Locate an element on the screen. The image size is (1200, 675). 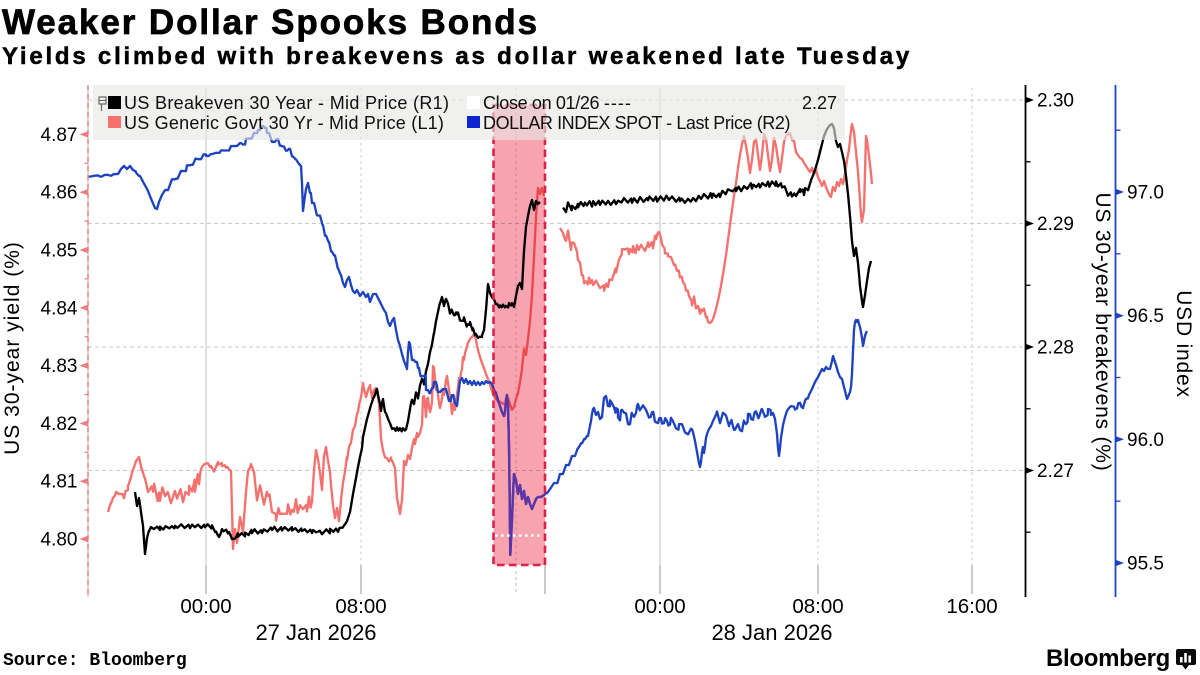
svg-text: 4.85 is located at coordinates (59, 251).